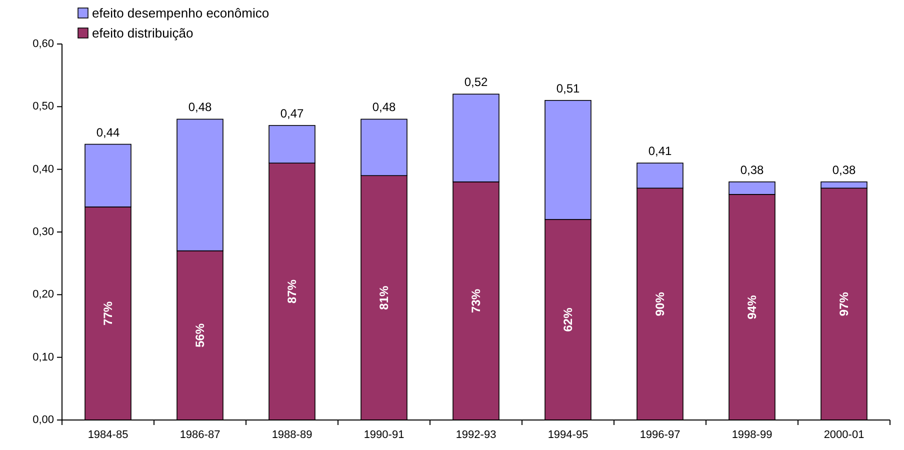 The height and width of the screenshot is (450, 904). What do you see at coordinates (844, 304) in the screenshot?
I see `annotation: 97%` at bounding box center [844, 304].